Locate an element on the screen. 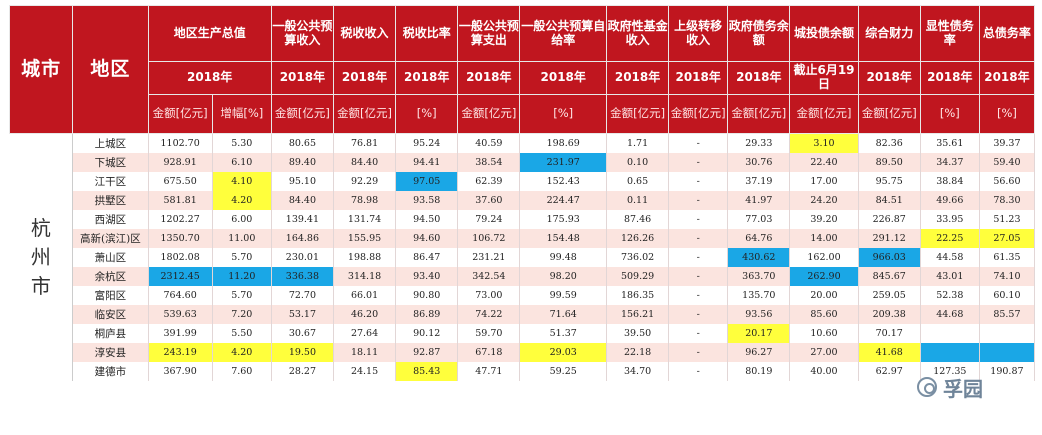 The image size is (1042, 435). header-year-lgfv: 截止6月19日 is located at coordinates (824, 78).